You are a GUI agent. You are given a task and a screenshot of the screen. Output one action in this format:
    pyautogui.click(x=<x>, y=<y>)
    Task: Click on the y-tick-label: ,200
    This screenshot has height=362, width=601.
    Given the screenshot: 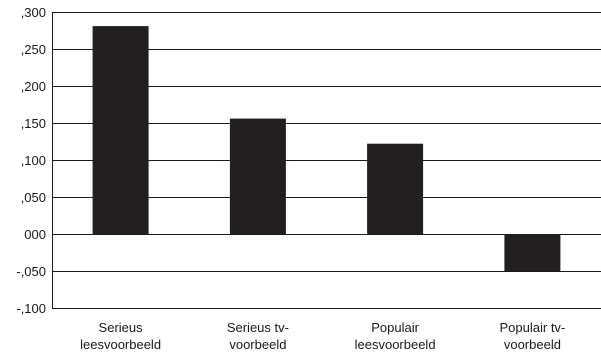 What is the action you would take?
    pyautogui.click(x=33, y=86)
    